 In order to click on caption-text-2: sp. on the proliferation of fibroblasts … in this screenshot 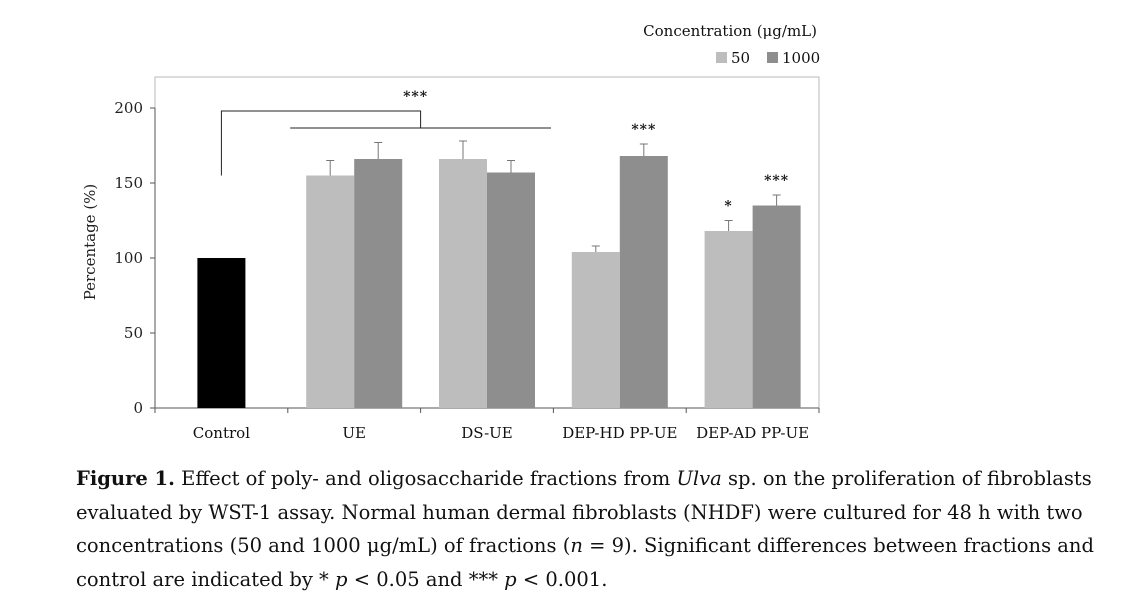, I will do `click(584, 512)`.